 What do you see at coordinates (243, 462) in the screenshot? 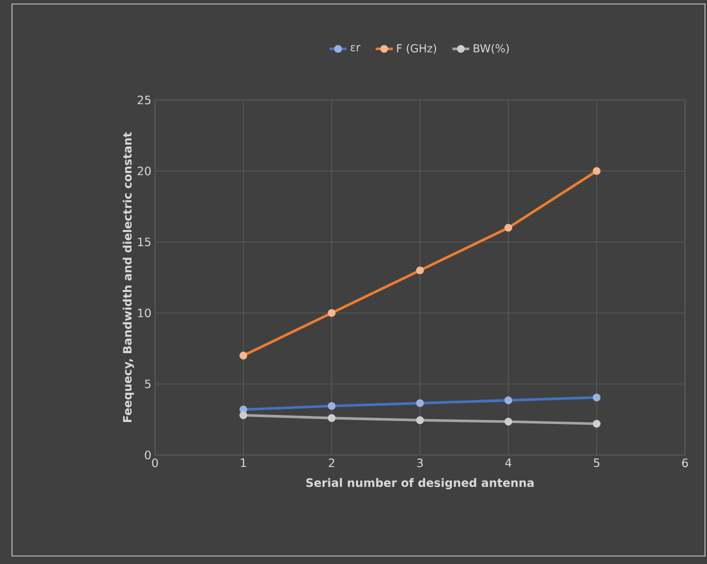
I see `x-tick-label: 1` at bounding box center [243, 462].